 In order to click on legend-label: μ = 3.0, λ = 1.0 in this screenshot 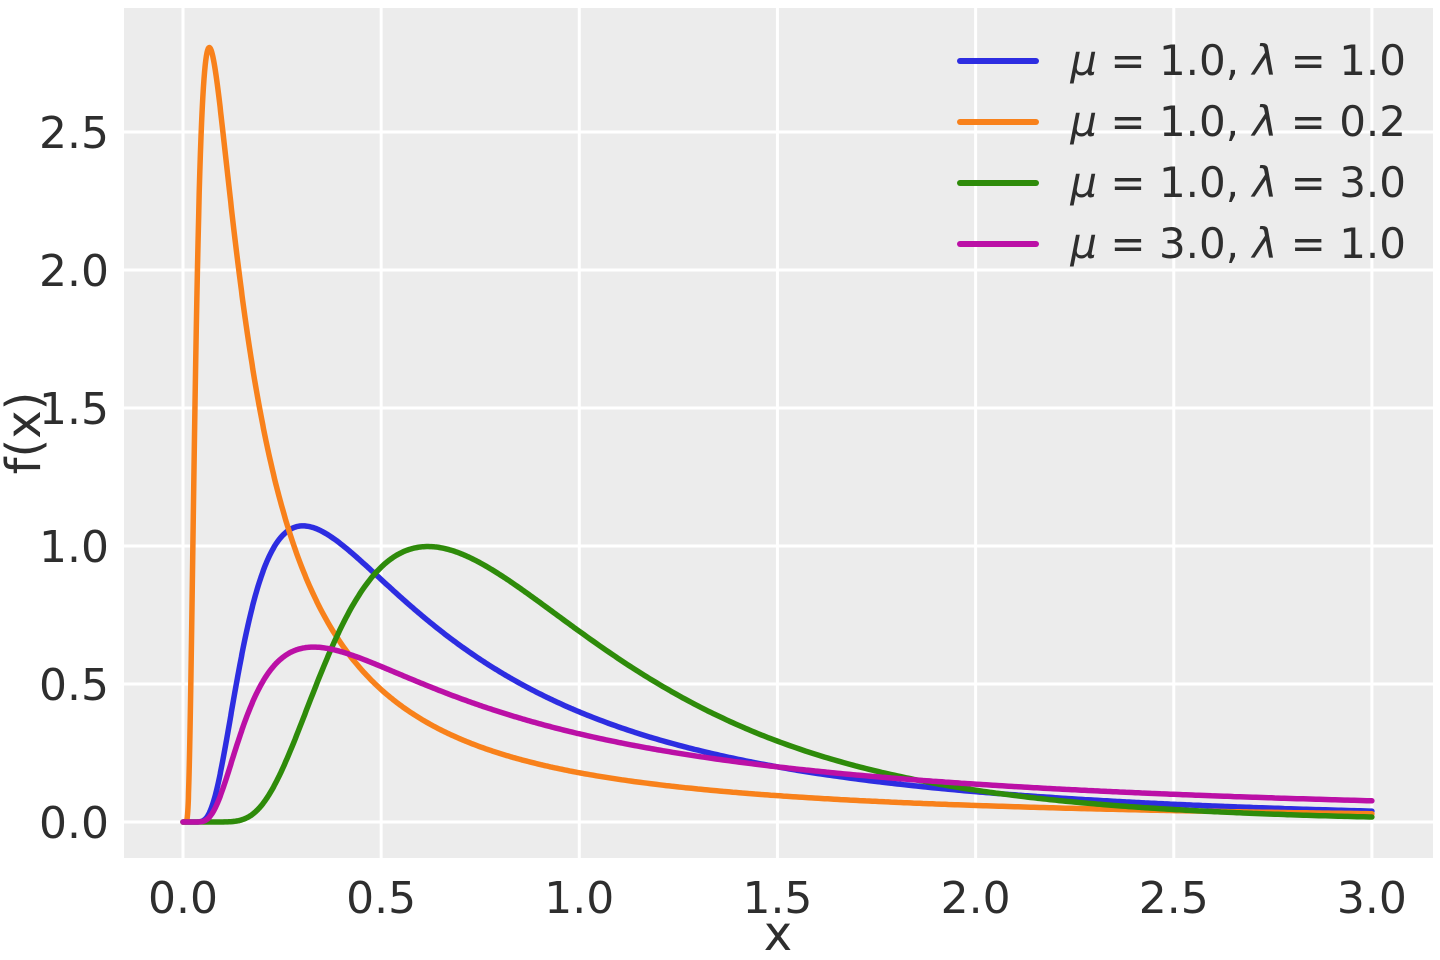, I will do `click(1238, 243)`.